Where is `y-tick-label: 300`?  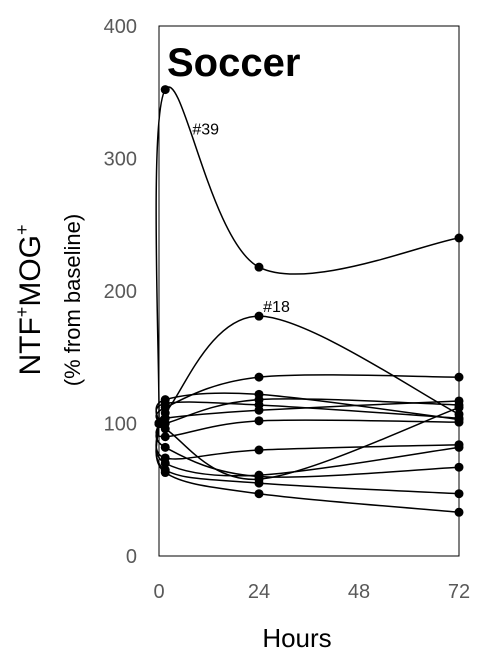 y-tick-label: 300 is located at coordinates (120, 160).